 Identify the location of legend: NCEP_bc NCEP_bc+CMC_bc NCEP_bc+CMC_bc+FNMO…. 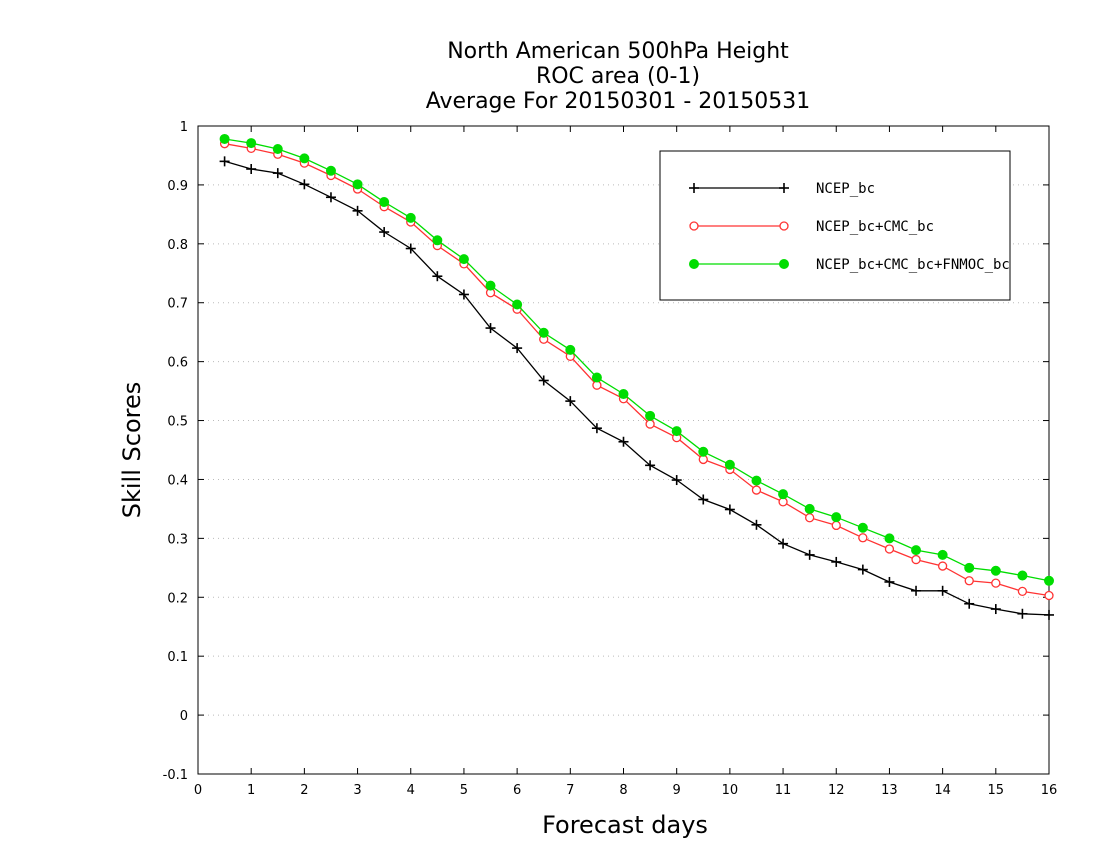
(835, 225).